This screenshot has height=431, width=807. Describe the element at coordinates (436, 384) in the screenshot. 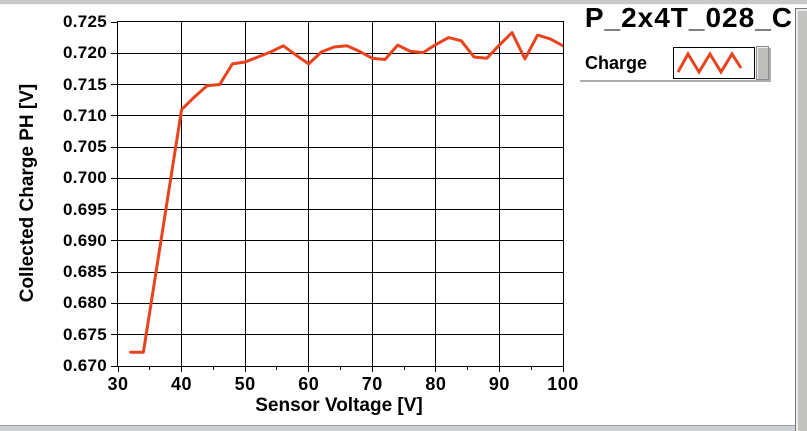

I see `x-tick-label: 80` at that location.